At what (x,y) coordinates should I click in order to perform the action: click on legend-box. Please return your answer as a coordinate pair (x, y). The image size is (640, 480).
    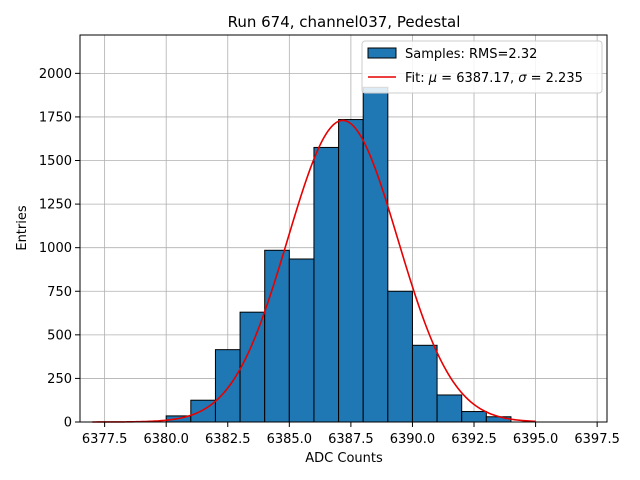
    Looking at the image, I should click on (482, 67).